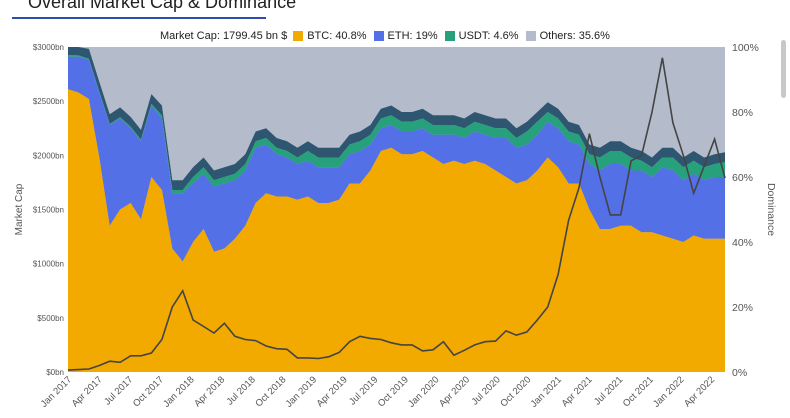 The width and height of the screenshot is (790, 418). I want to click on y-tick-label-right: 100%, so click(745, 48).